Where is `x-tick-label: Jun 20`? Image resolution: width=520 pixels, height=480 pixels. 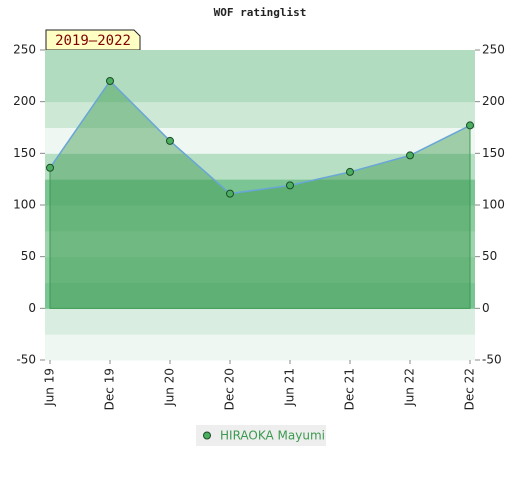
x-tick-label: Jun 20 is located at coordinates (170, 387).